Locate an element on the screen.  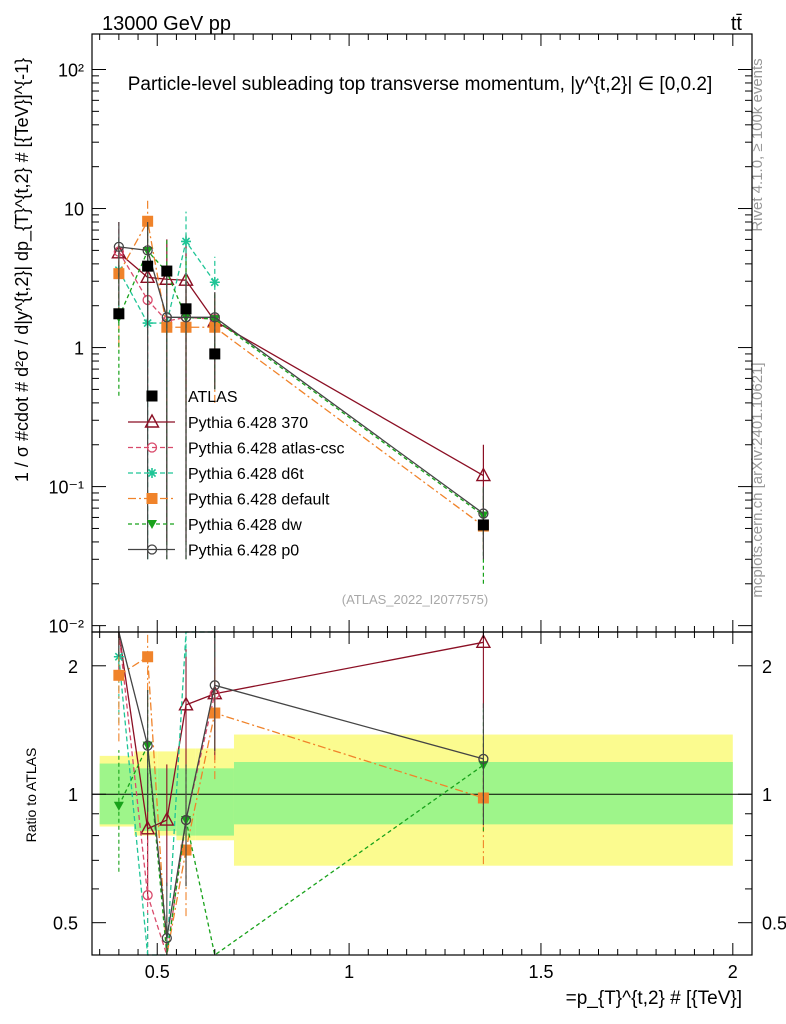
side-mcplots: mcplots.cern.ch [arXiv:2401.10621] is located at coordinates (757, 479).